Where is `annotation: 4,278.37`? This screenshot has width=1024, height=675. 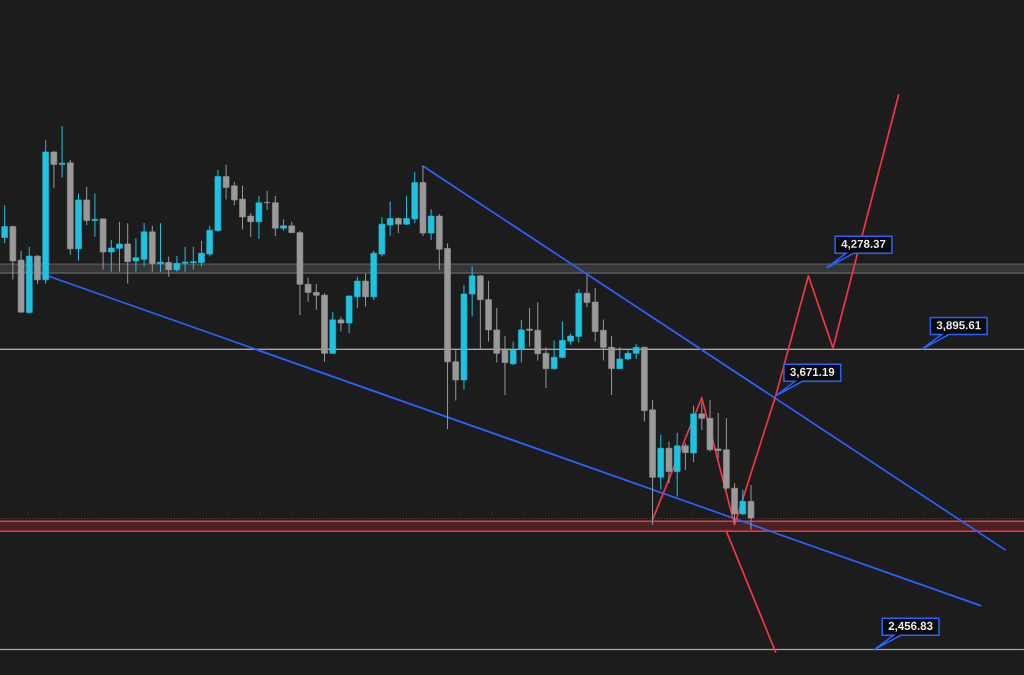 annotation: 4,278.37 is located at coordinates (863, 244).